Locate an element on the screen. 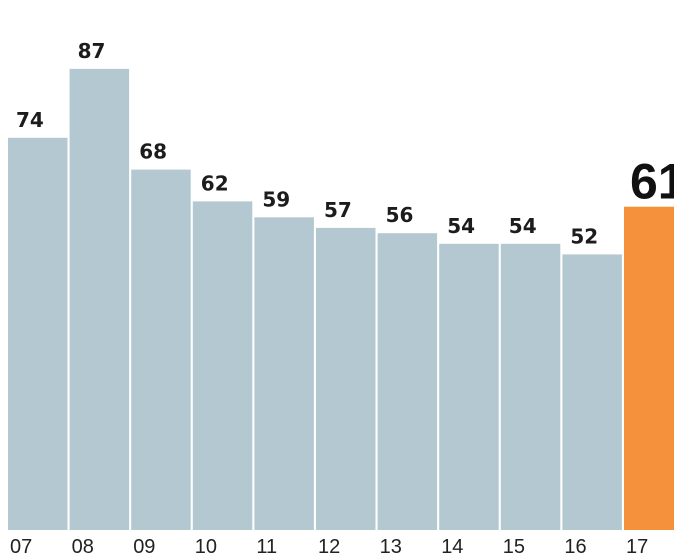  value-label-13: 56 is located at coordinates (400, 215).